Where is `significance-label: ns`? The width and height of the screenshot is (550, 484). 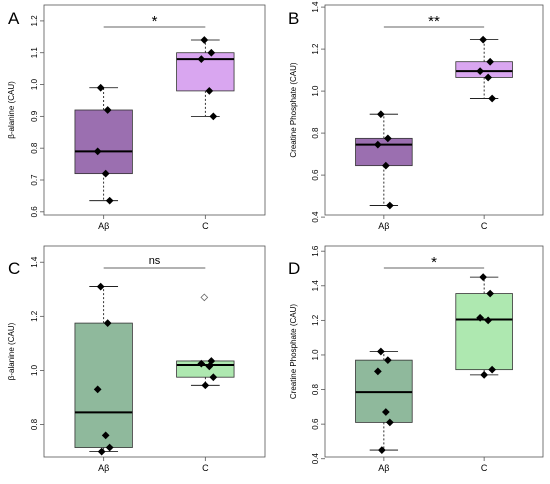 significance-label: ns is located at coordinates (155, 261).